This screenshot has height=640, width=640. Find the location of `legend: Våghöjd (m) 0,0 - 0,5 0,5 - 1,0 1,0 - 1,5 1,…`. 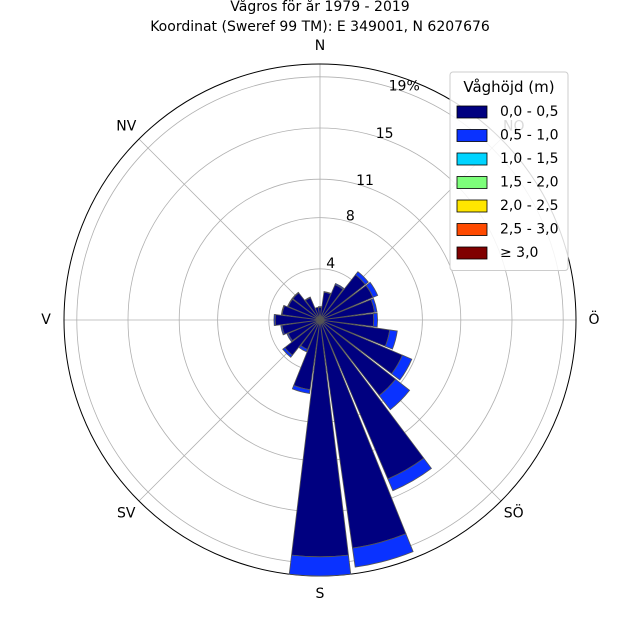

legend: Våghöjd (m) 0,0 - 0,5 0,5 - 1,0 1,0 - 1,5 1,… is located at coordinates (509, 171).